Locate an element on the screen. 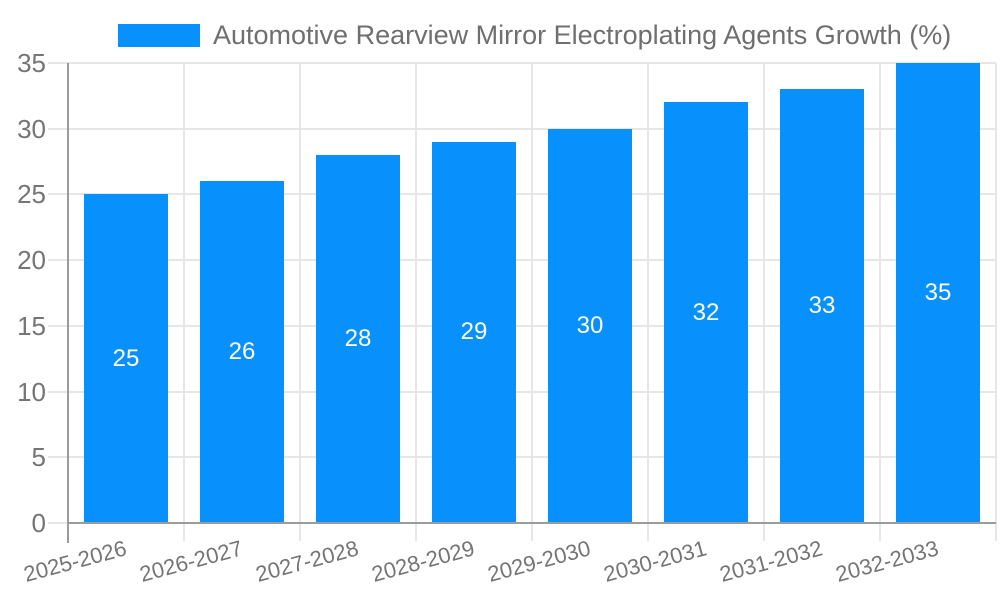 This screenshot has height=600, width=1000. y-axis-label: 25 is located at coordinates (31, 194).